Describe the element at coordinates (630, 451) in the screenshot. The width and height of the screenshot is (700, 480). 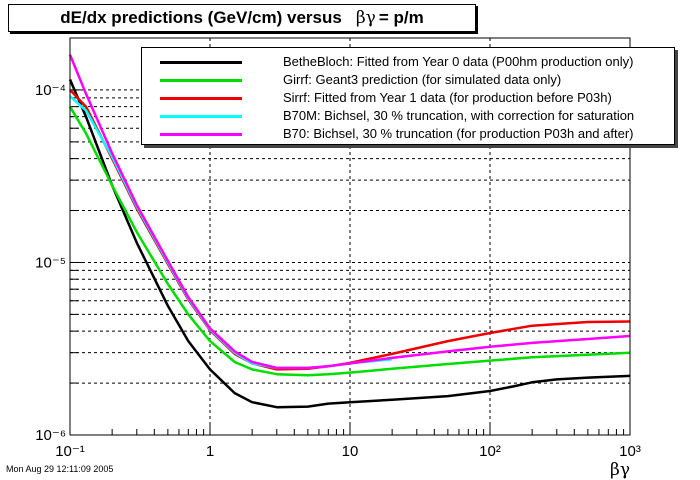
I see `x-tick-label: 10³` at that location.